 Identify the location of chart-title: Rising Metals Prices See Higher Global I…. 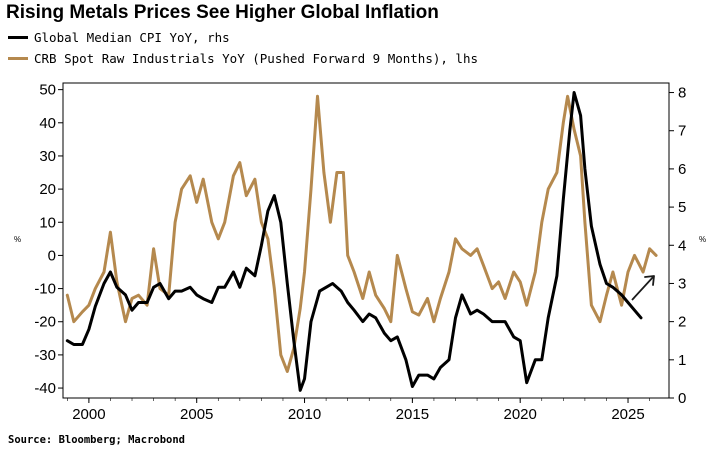
(222, 12).